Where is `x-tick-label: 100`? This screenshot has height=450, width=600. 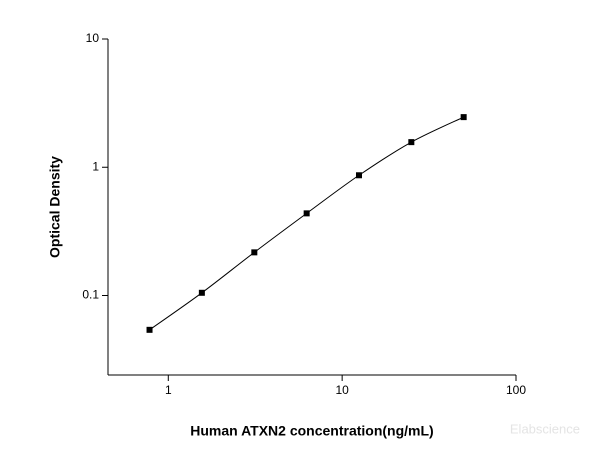 x-tick-label: 100 is located at coordinates (516, 390).